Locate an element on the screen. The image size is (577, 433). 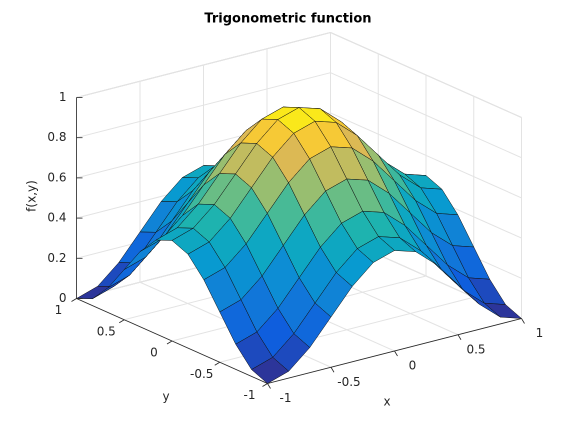
z-tick-label: 0.4 is located at coordinates (56, 218).